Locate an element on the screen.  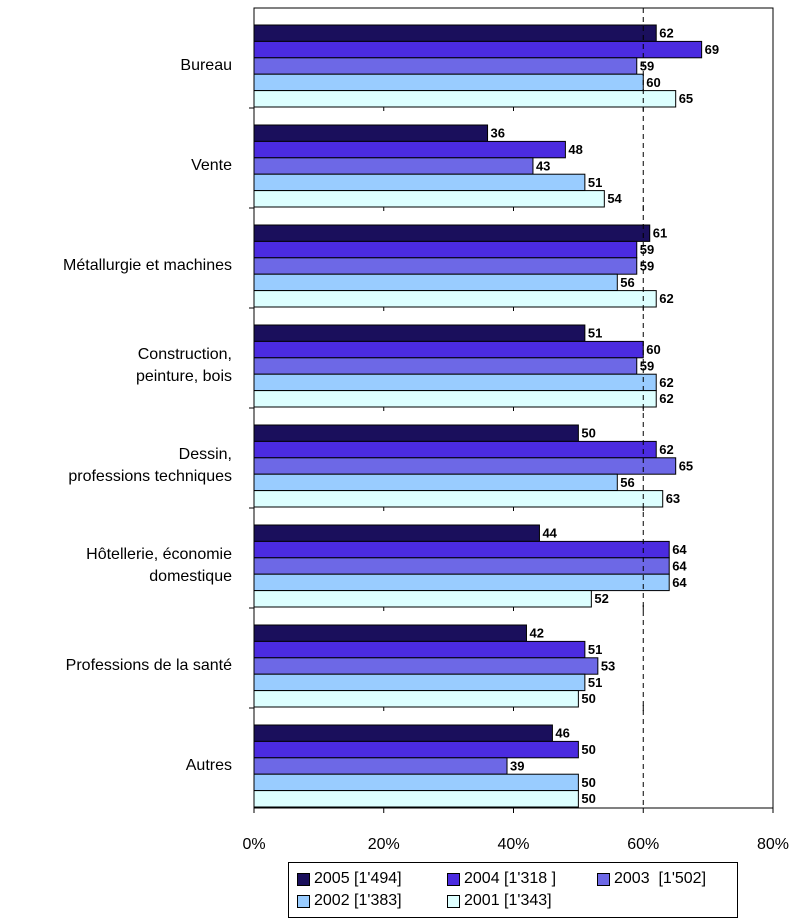
x-tick-label: 40% is located at coordinates (513, 844).